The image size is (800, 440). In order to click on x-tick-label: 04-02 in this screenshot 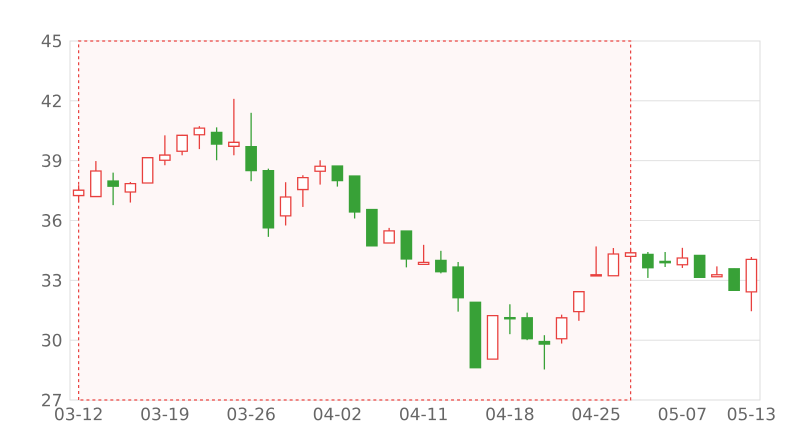, I will do `click(337, 414)`.